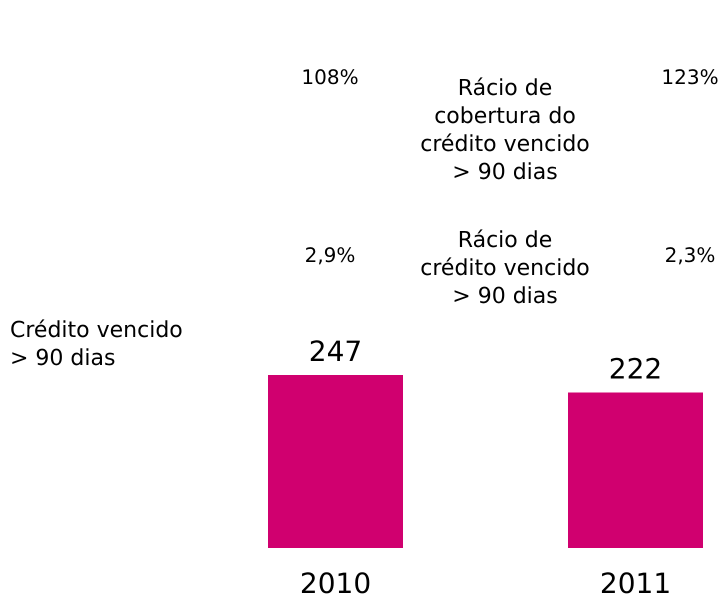 This screenshot has height=608, width=719. What do you see at coordinates (635, 369) in the screenshot?
I see `data-label: 222` at bounding box center [635, 369].